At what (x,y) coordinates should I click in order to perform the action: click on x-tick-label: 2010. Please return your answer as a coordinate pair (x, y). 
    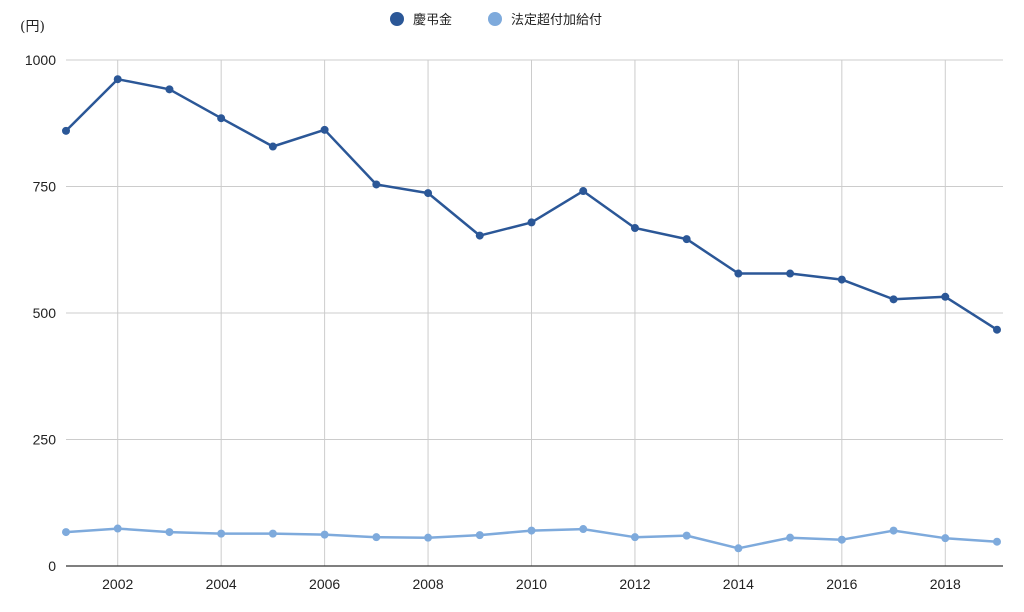
    Looking at the image, I should click on (531, 584).